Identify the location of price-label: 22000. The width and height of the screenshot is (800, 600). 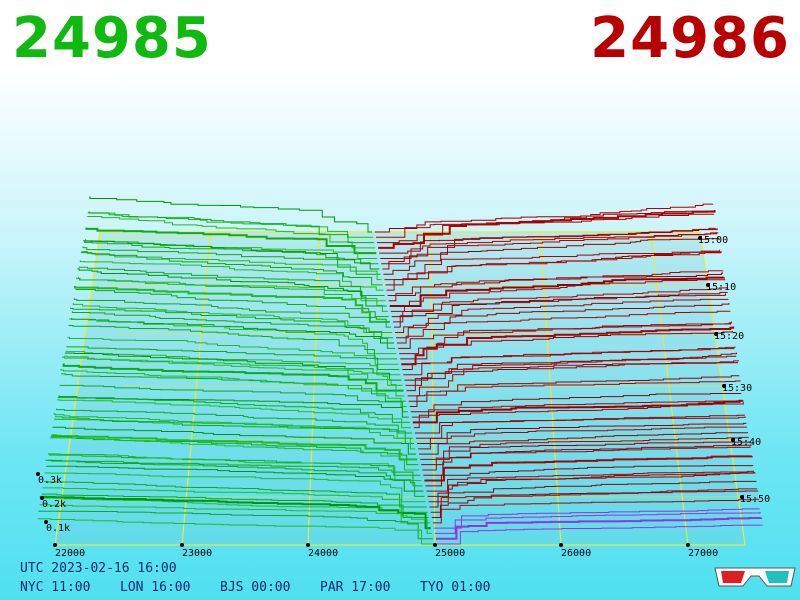
(70, 553).